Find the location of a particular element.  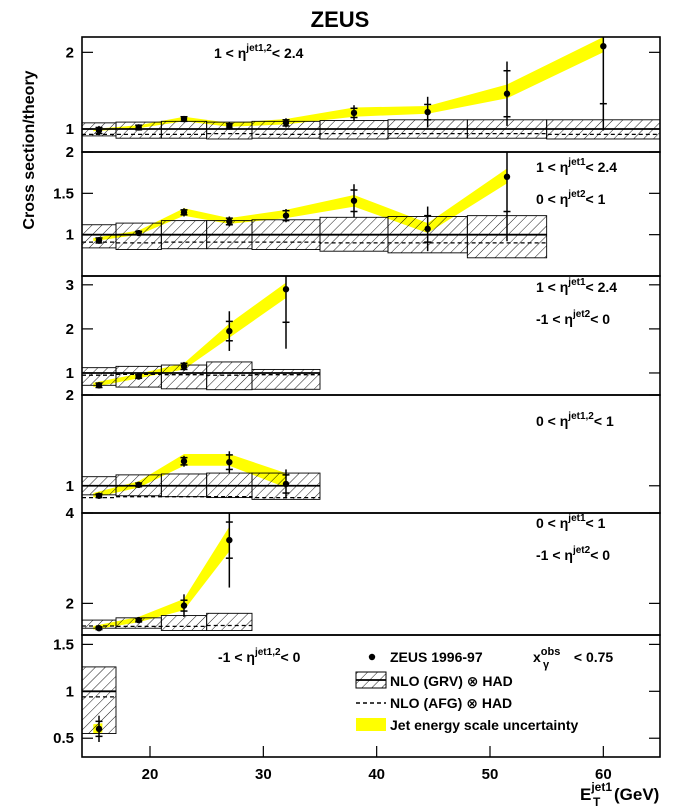

legend-band-text: Jet energy scale uncertainty is located at coordinates (484, 725).